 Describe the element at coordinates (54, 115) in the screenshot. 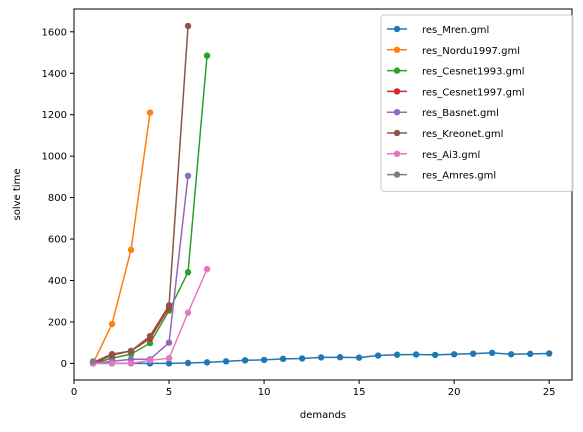

I see `y-tick-label: 1200` at that location.